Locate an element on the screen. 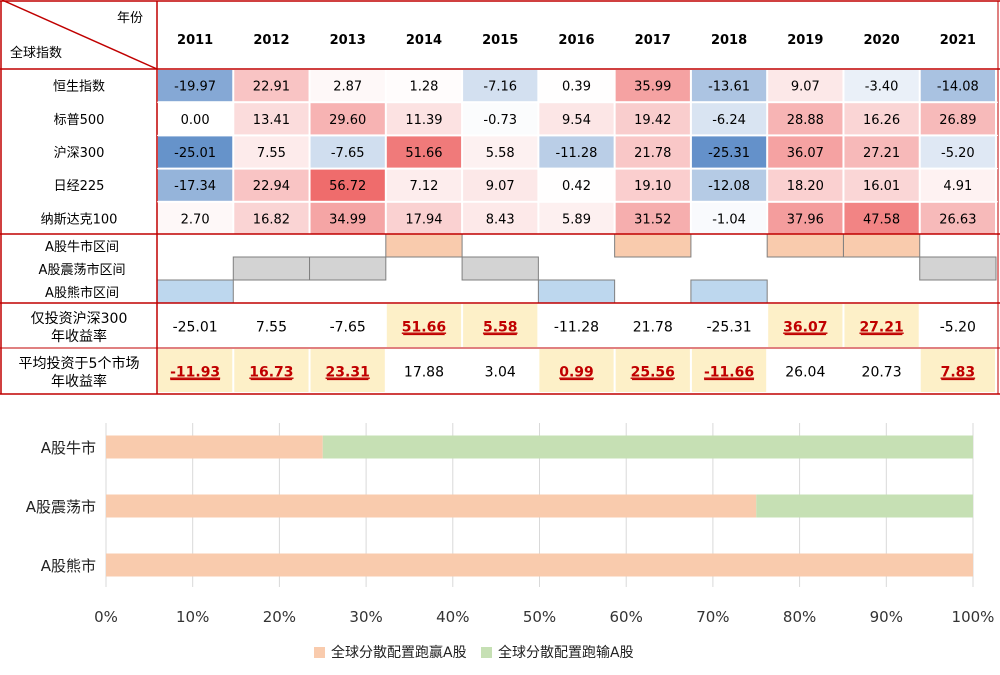 This screenshot has width=1000, height=675. year-header: 2021 is located at coordinates (958, 40).